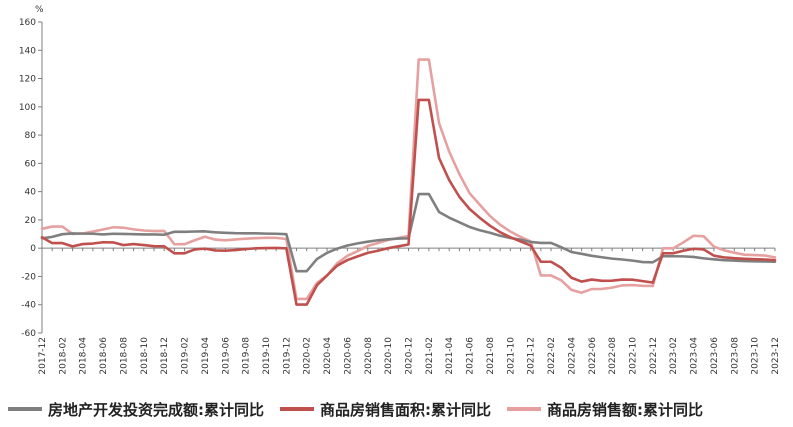 The width and height of the screenshot is (793, 427). I want to click on legend-label-investment: 房地产开发投资完成额:累计同比, so click(156, 409).